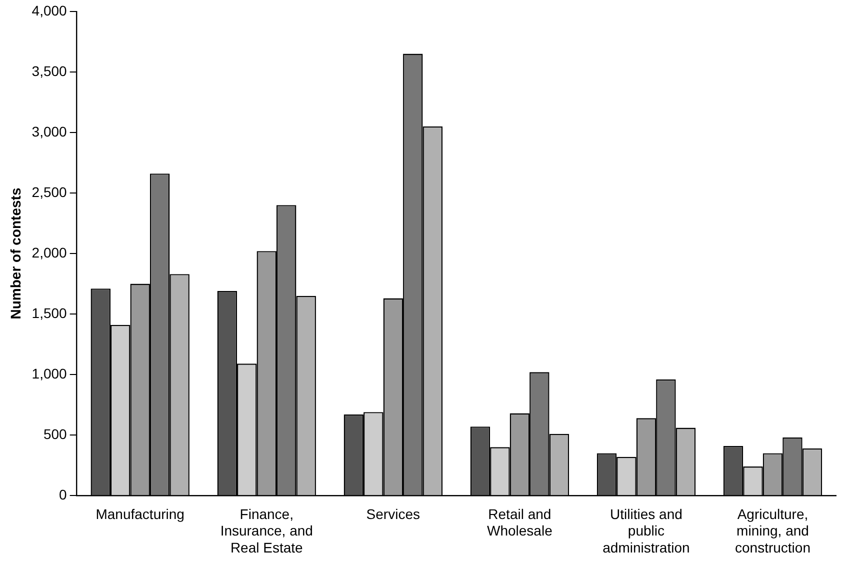 The height and width of the screenshot is (564, 842). I want to click on x-tick-label: Finance, Insurance, and Real Estate, so click(266, 531).